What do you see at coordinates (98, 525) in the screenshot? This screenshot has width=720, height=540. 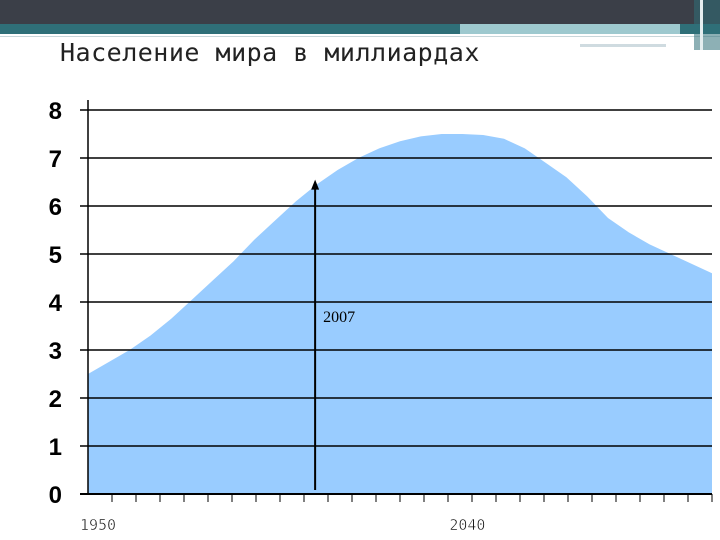 I see `x-tick-label-1950: 1950` at bounding box center [98, 525].